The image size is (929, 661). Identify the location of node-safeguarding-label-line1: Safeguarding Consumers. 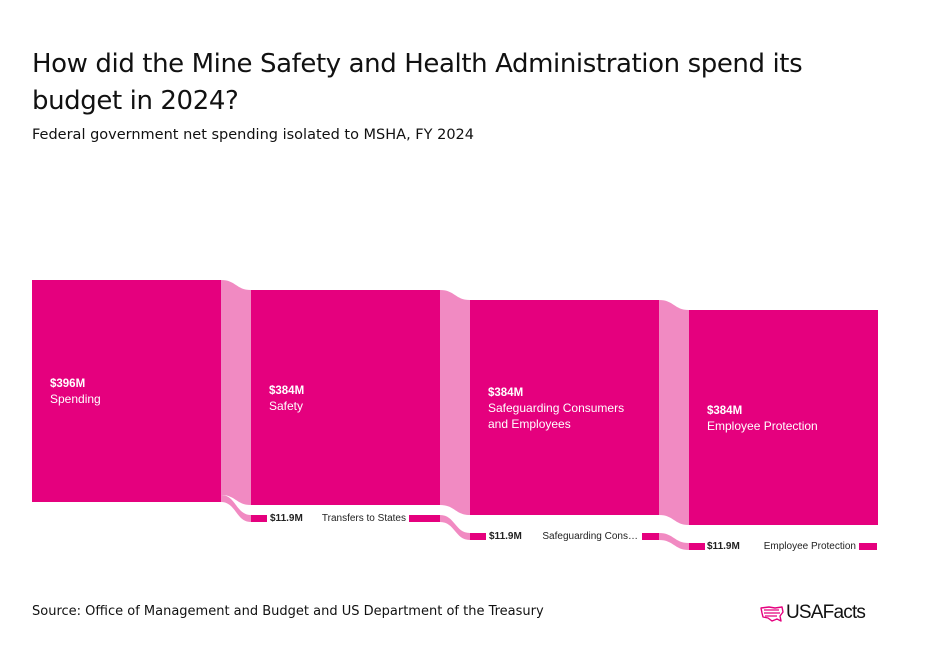
(556, 408).